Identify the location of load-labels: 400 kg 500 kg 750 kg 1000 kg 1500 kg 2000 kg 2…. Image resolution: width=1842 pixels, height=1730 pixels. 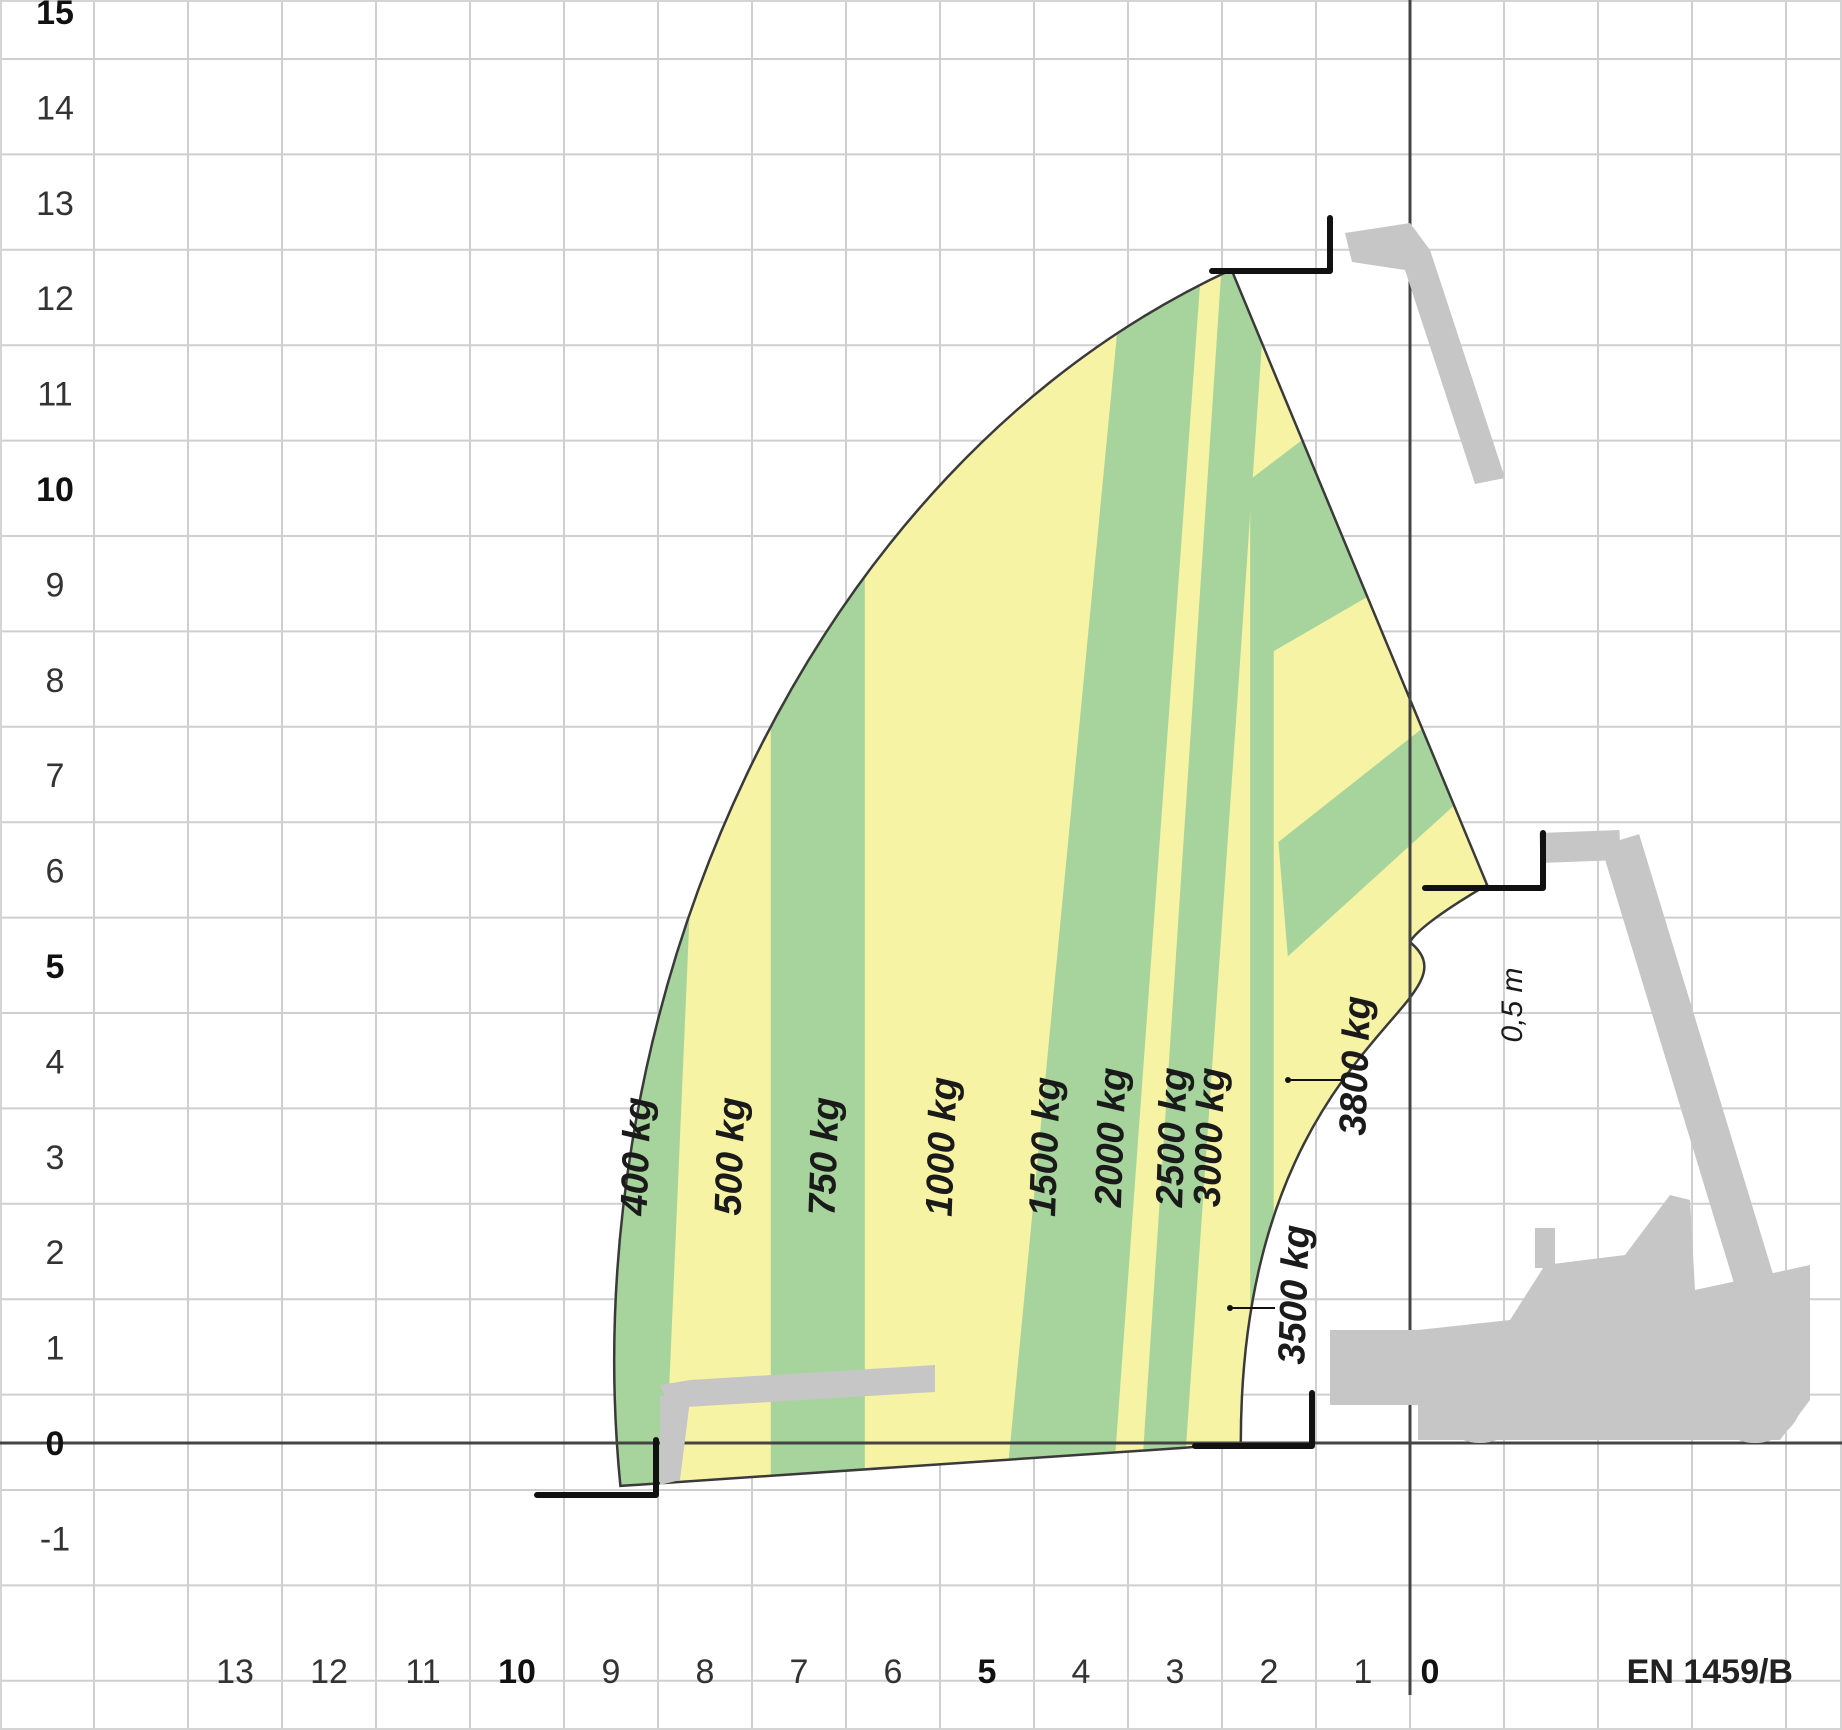
(997, 1180).